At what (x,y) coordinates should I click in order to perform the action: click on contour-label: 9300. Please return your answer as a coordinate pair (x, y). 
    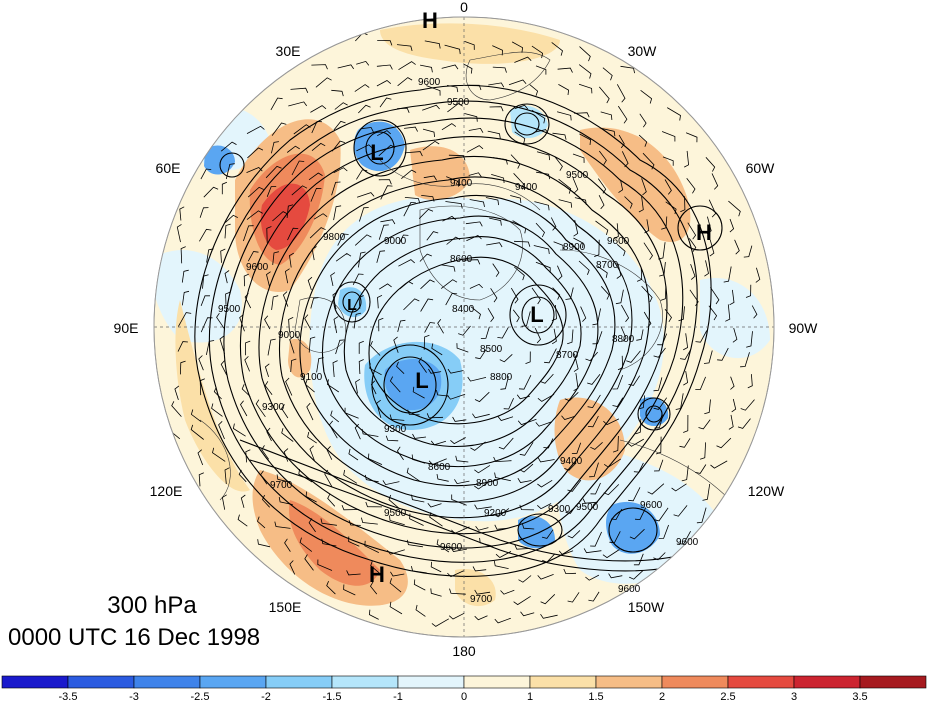
    Looking at the image, I should click on (395, 429).